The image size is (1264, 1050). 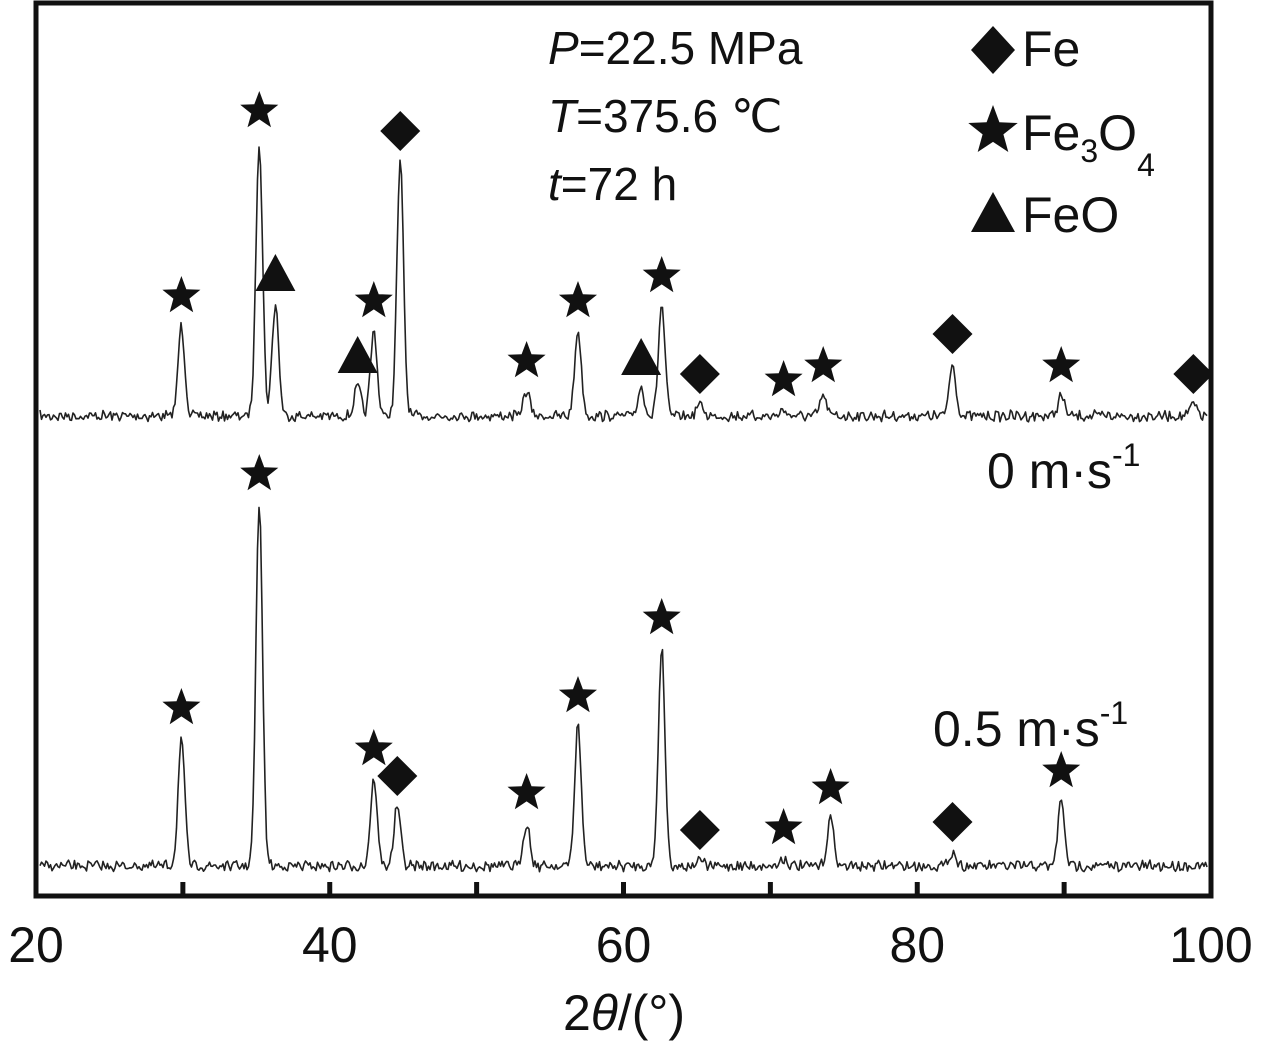 I want to click on peak-marker-0-8-triangle, so click(x=641, y=356).